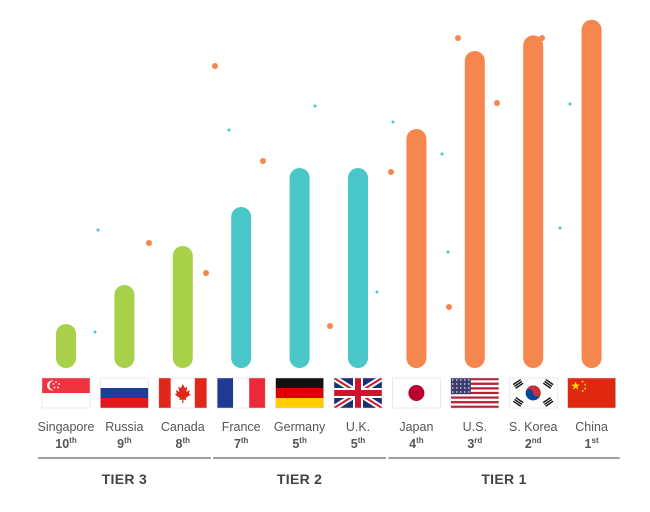 The width and height of the screenshot is (650, 512). I want to click on country-label: S. Korea, so click(533, 427).